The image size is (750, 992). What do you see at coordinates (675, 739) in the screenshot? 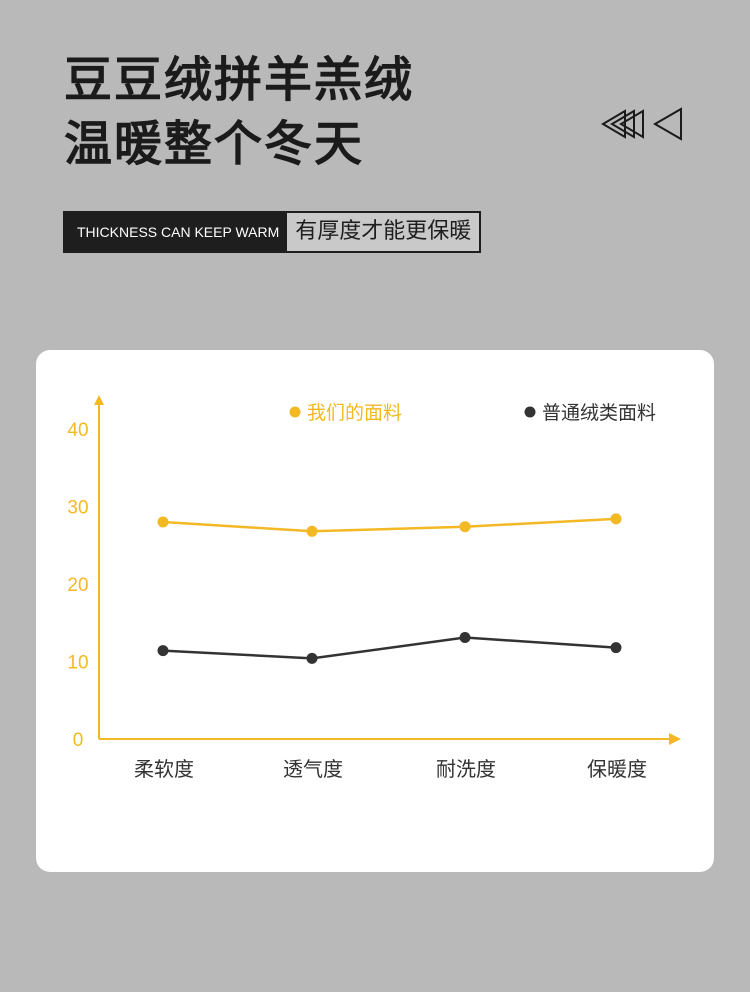
I see `x-axis-arrow` at bounding box center [675, 739].